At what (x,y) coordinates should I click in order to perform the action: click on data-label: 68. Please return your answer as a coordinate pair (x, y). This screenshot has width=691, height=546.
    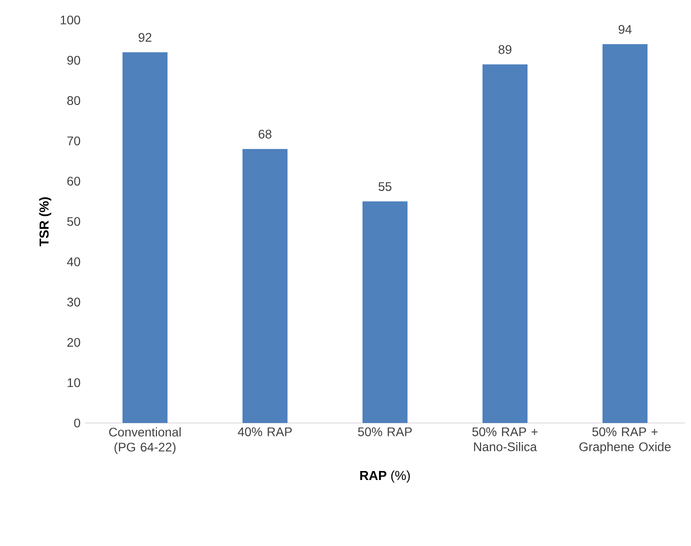
    Looking at the image, I should click on (265, 134).